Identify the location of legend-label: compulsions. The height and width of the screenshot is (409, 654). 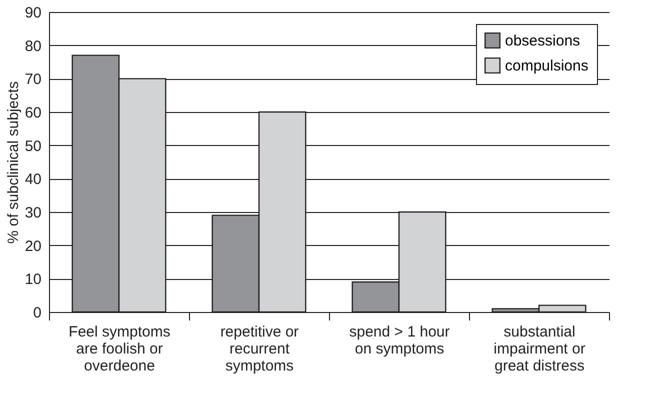
(546, 66).